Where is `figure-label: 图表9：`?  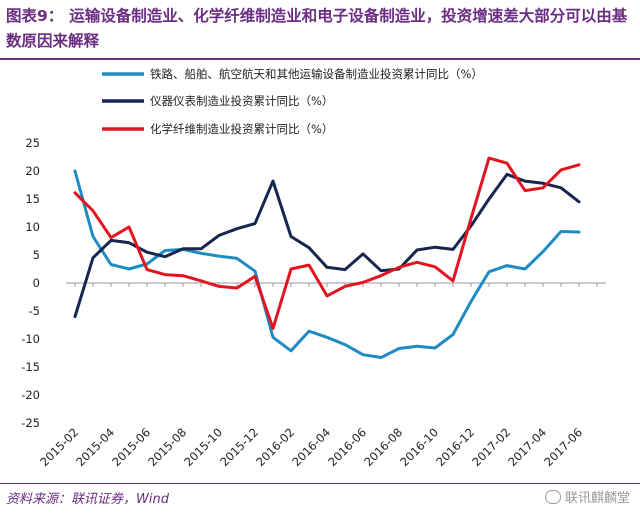 figure-label: 图表9： is located at coordinates (35, 16).